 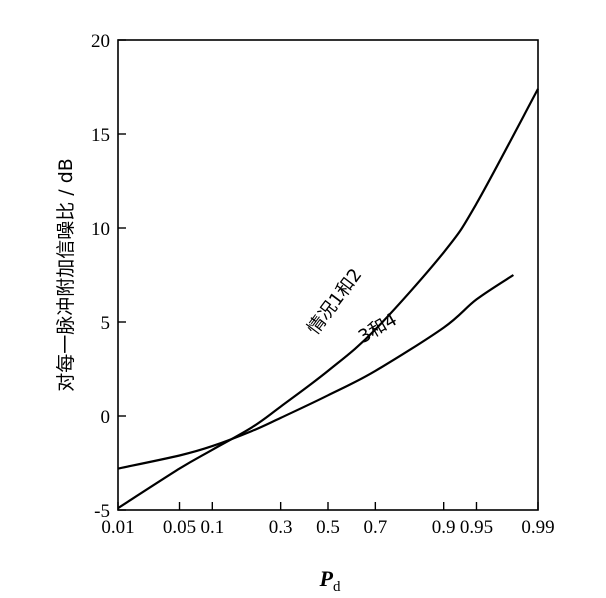 What do you see at coordinates (102, 511) in the screenshot?
I see `y-tick-label: -5` at bounding box center [102, 511].